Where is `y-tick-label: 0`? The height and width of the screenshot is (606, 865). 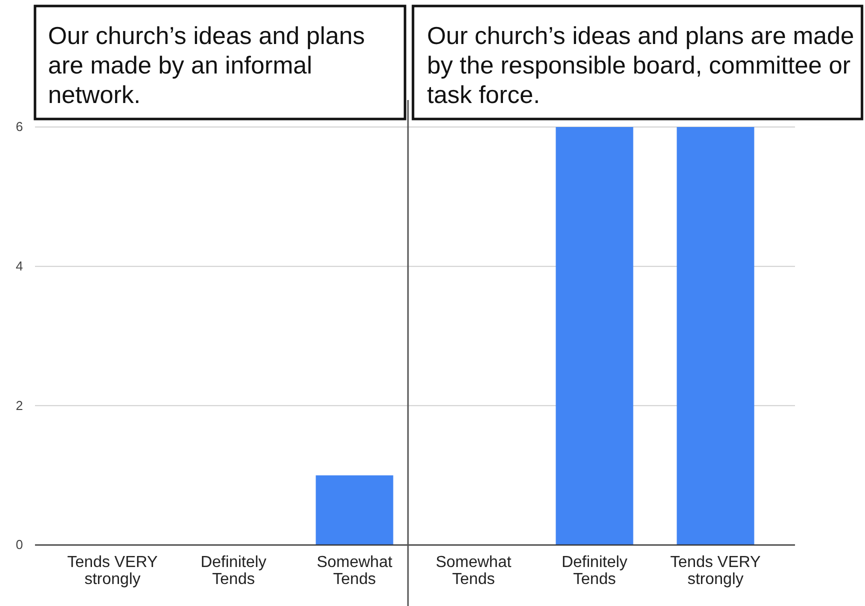
y-tick-label: 0 is located at coordinates (19, 544).